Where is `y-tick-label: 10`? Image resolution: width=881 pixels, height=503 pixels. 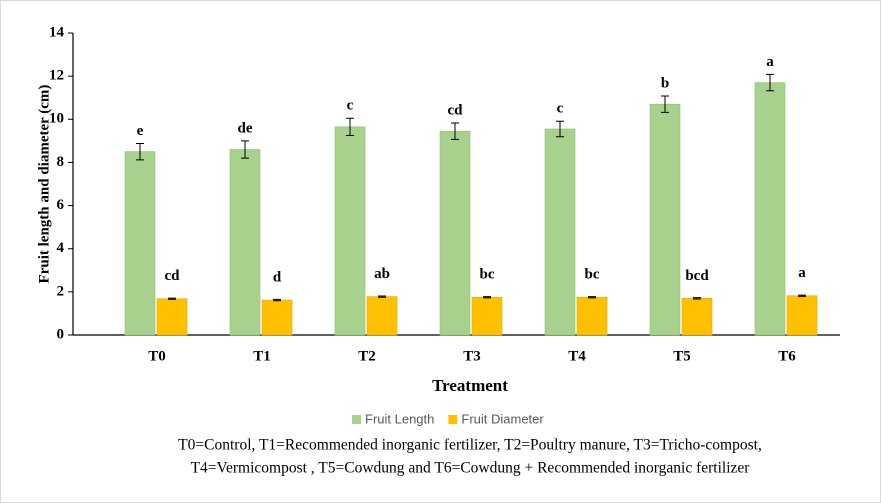
y-tick-label: 10 is located at coordinates (56, 119).